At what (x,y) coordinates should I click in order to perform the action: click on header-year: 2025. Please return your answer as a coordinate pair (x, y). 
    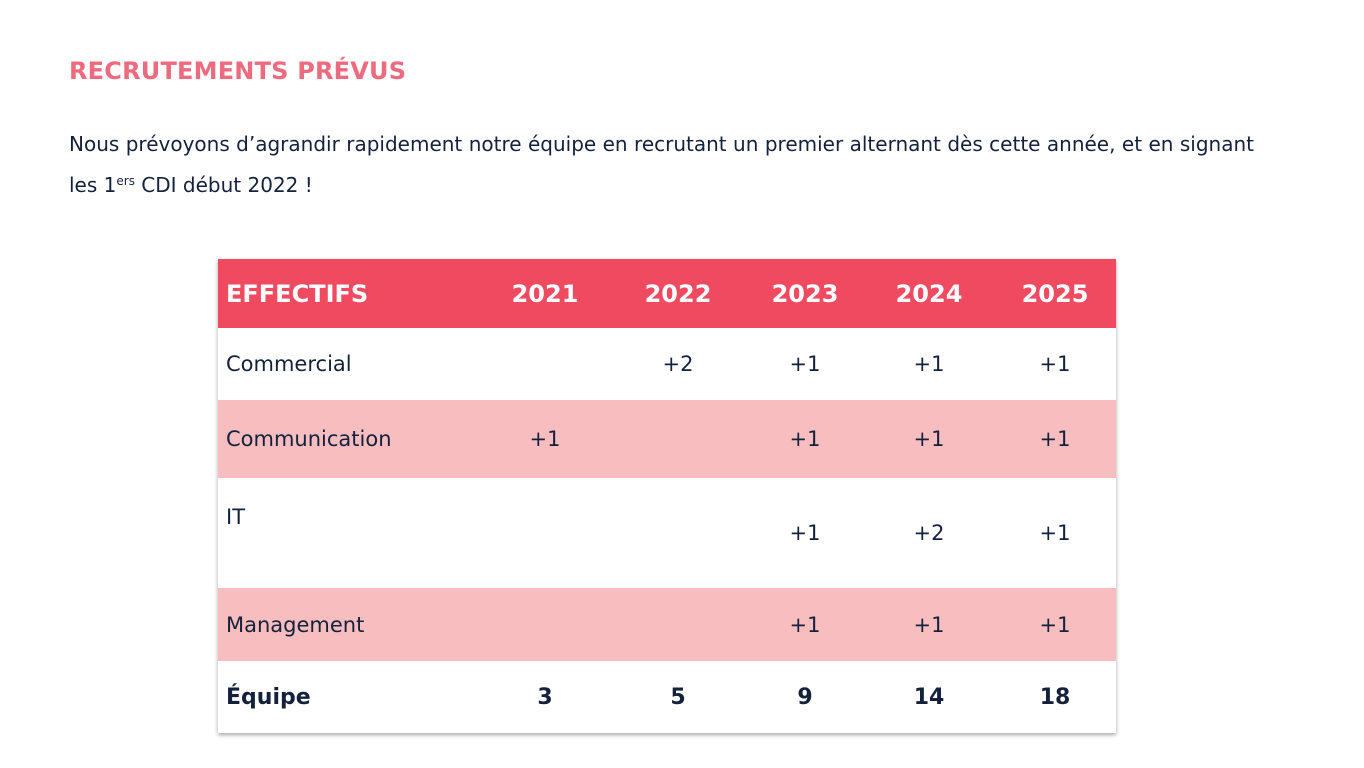
    Looking at the image, I should click on (1055, 293).